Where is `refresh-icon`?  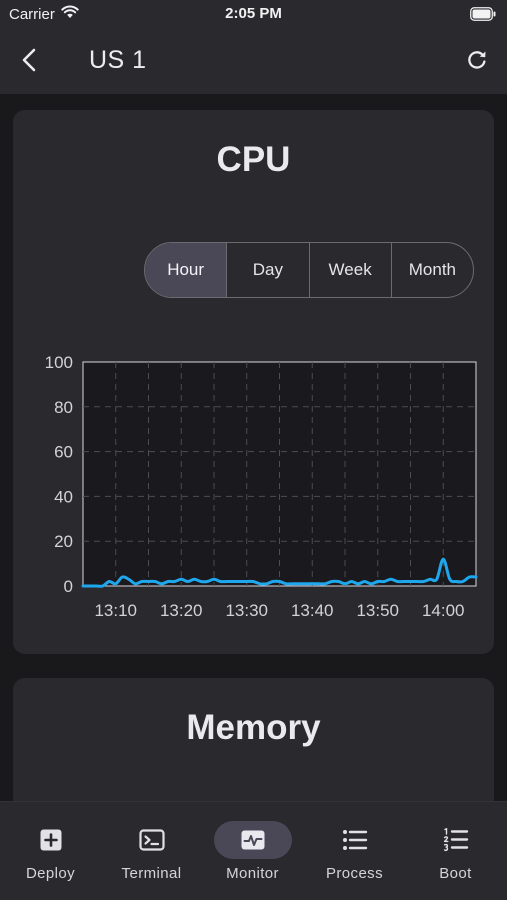
refresh-icon is located at coordinates (477, 60).